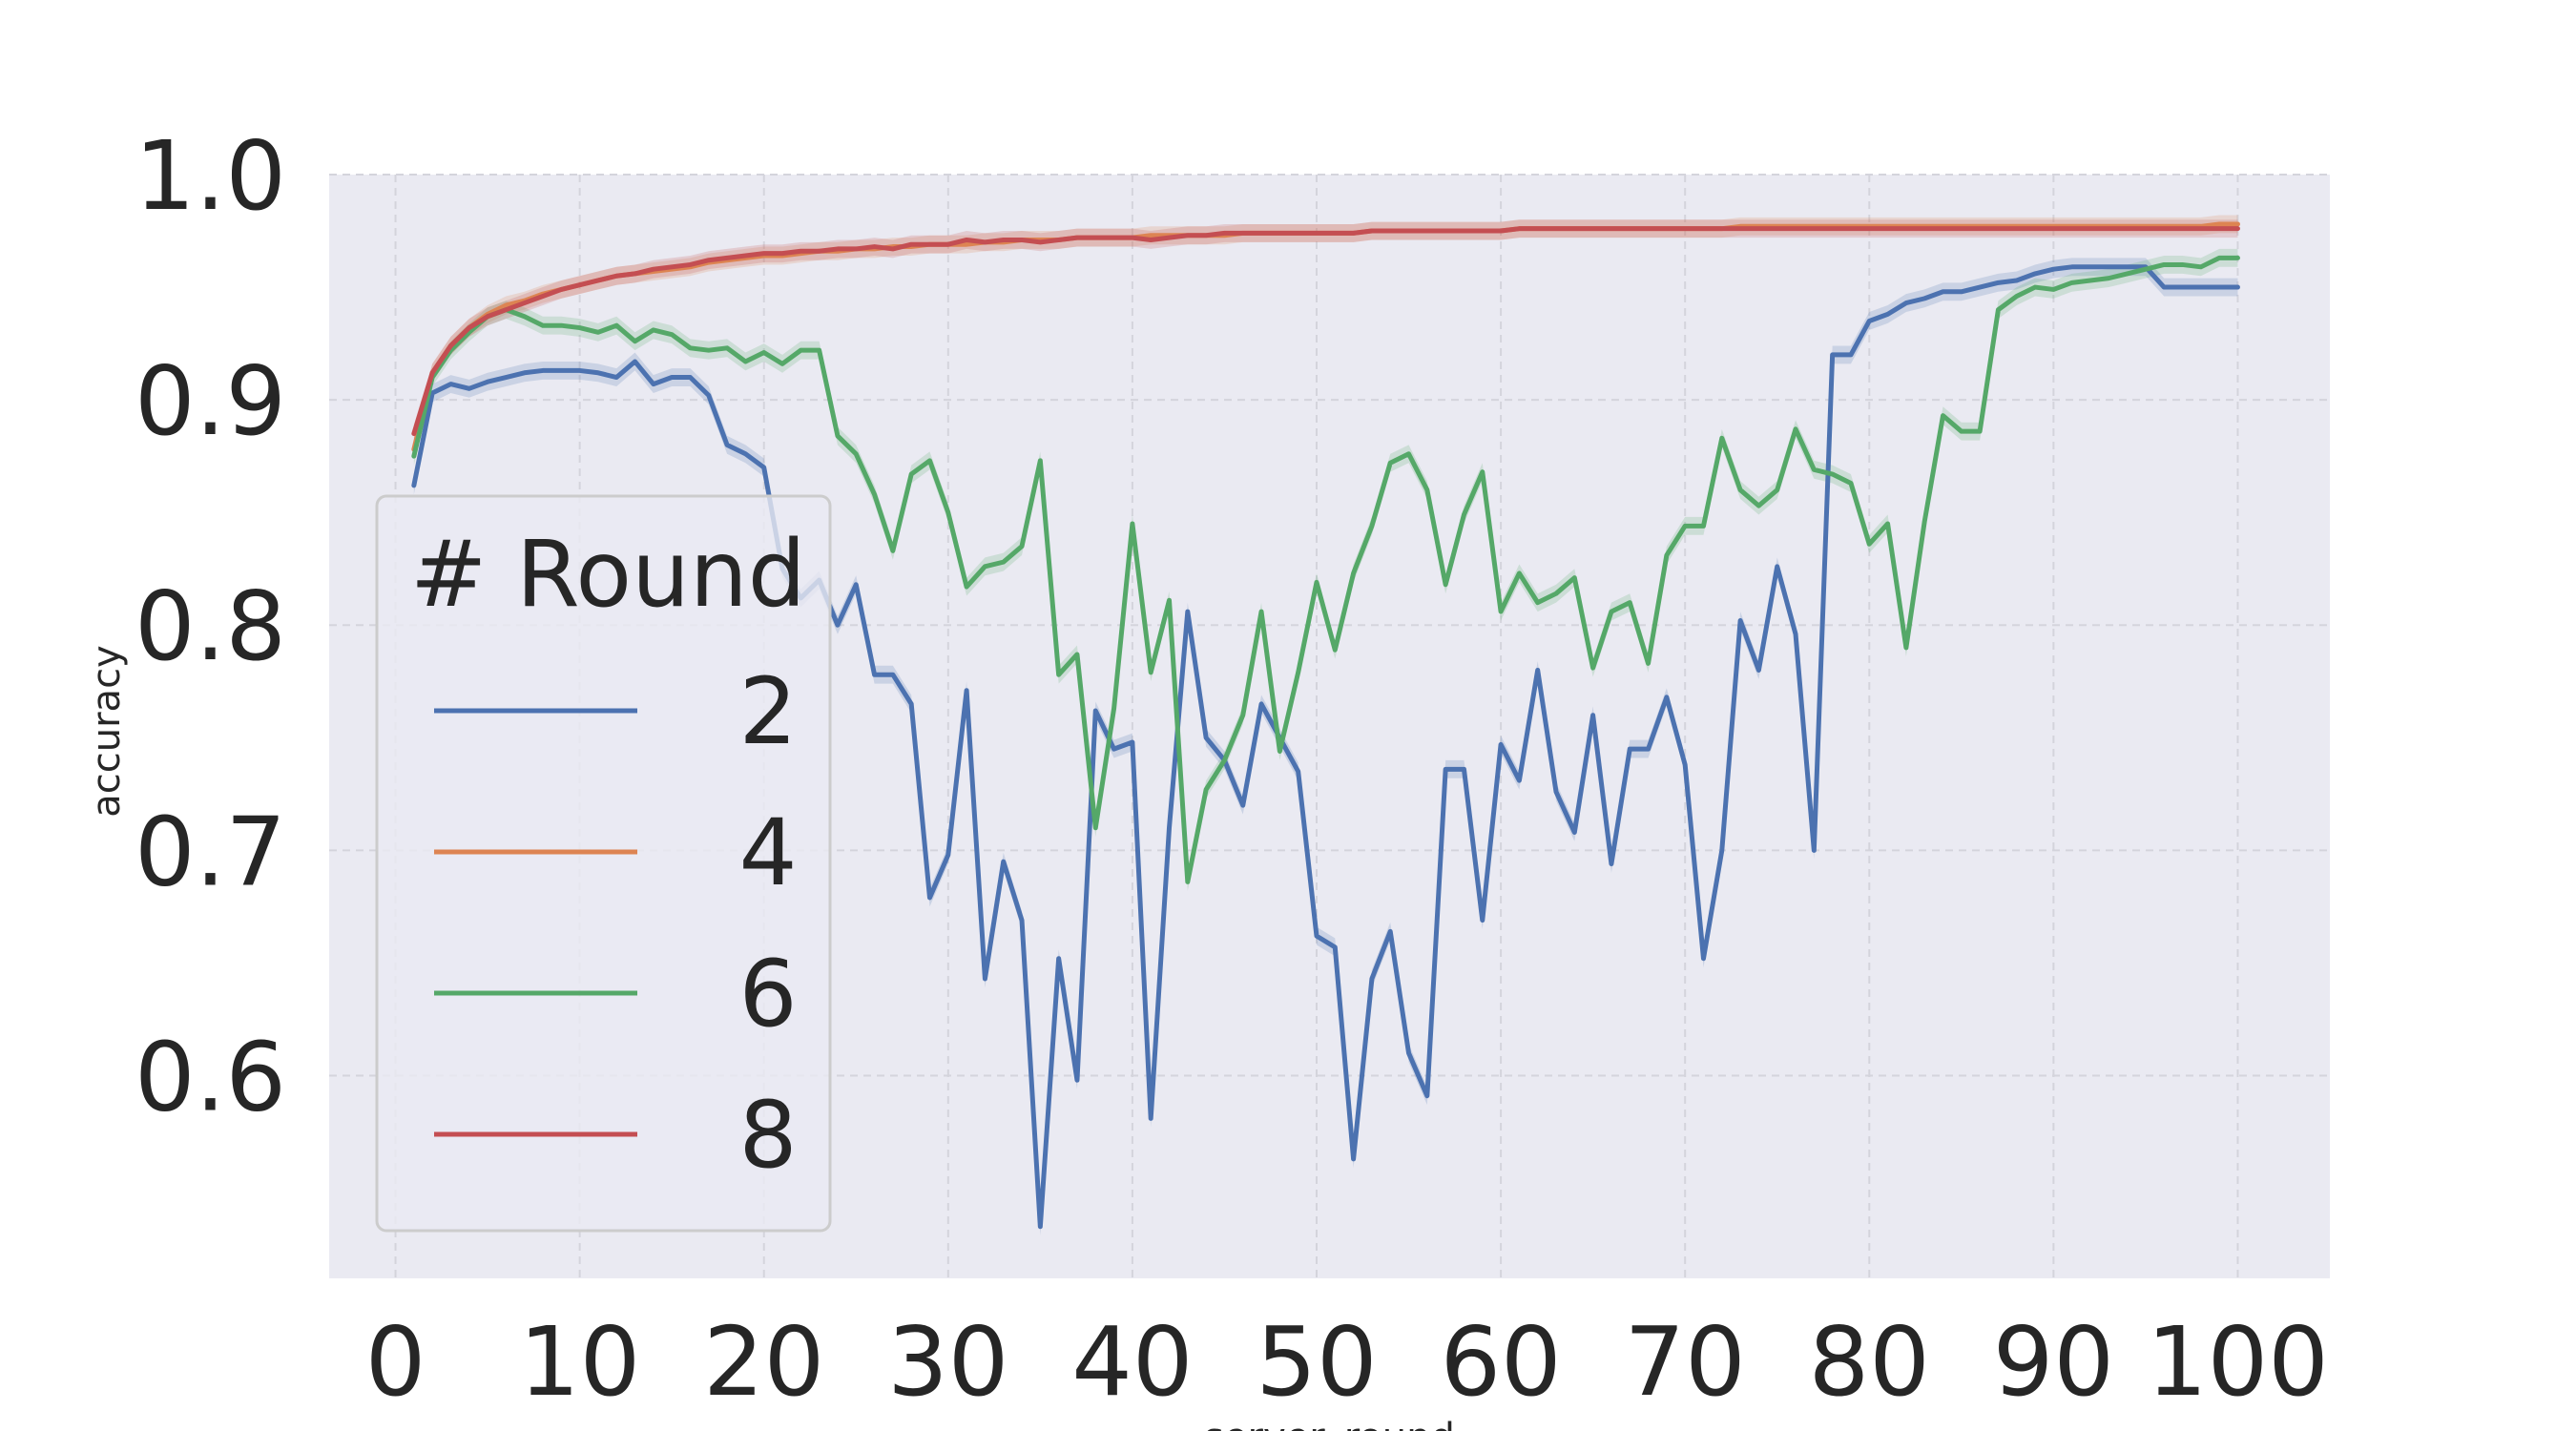 The width and height of the screenshot is (2576, 1431). I want to click on x-tick-label: 0, so click(395, 1362).